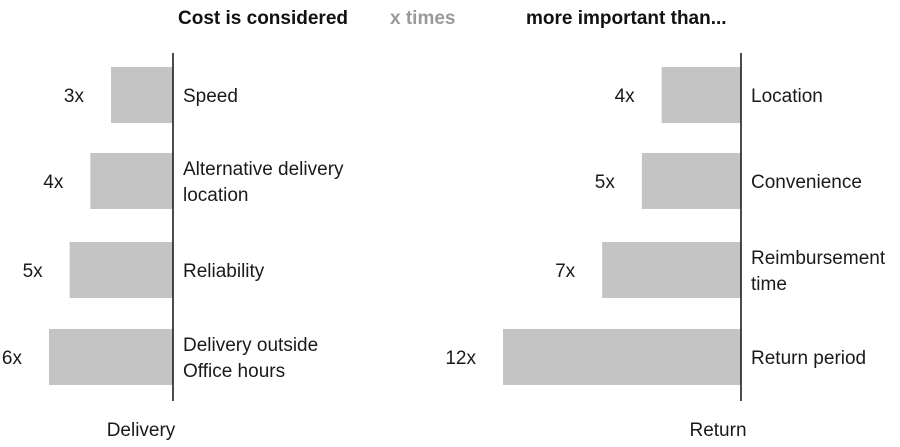  I want to click on delivery-category-label-1: Speed, so click(210, 96).